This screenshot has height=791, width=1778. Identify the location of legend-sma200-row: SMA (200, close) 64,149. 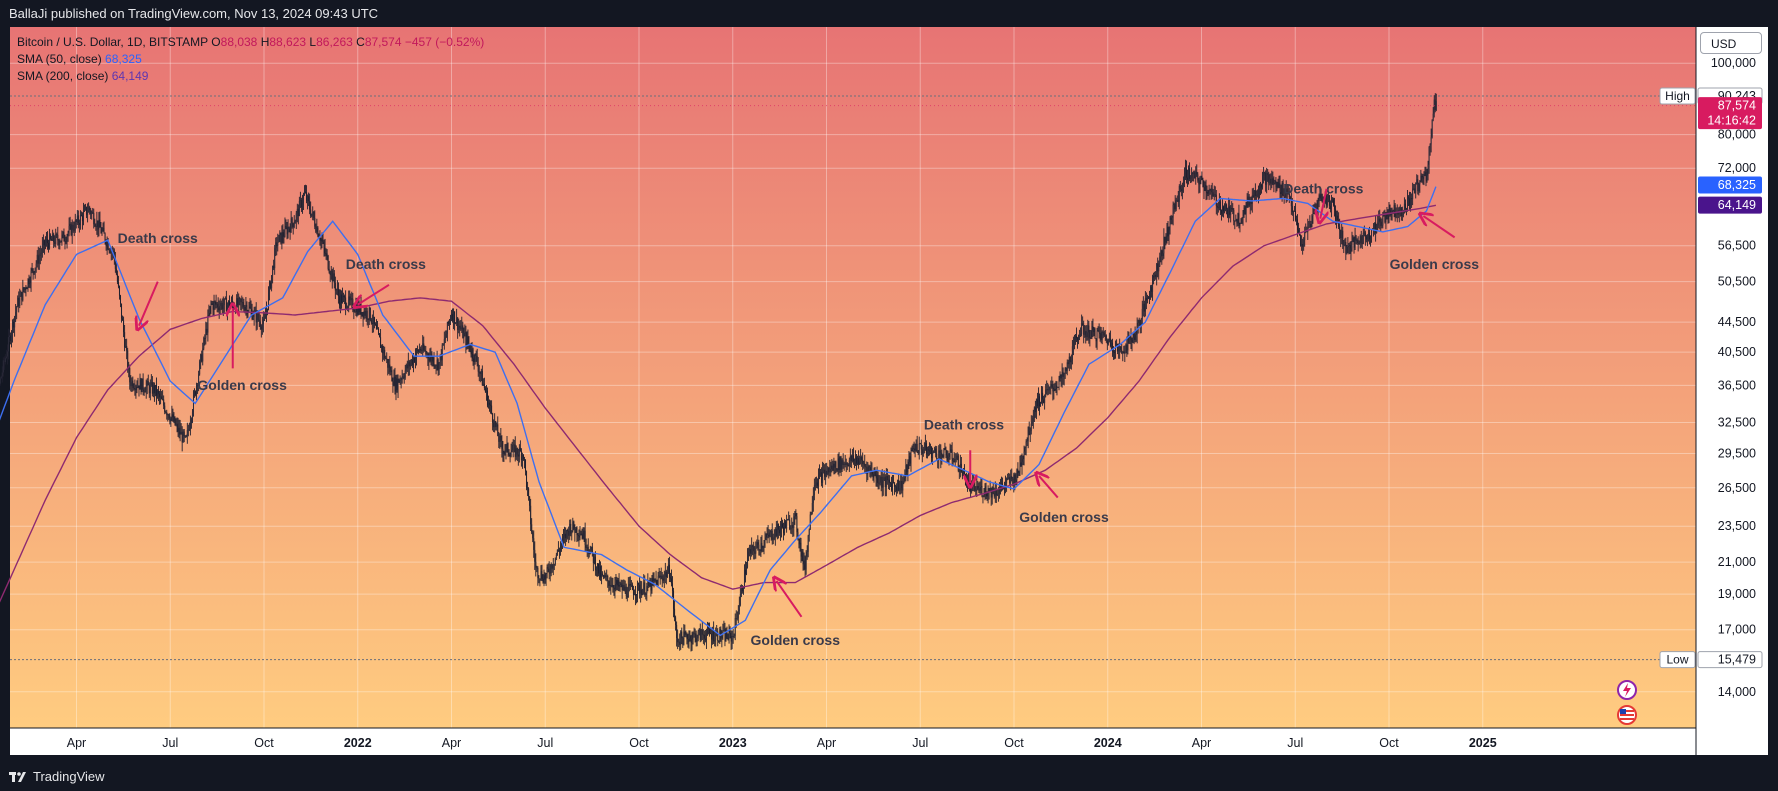
(250, 76).